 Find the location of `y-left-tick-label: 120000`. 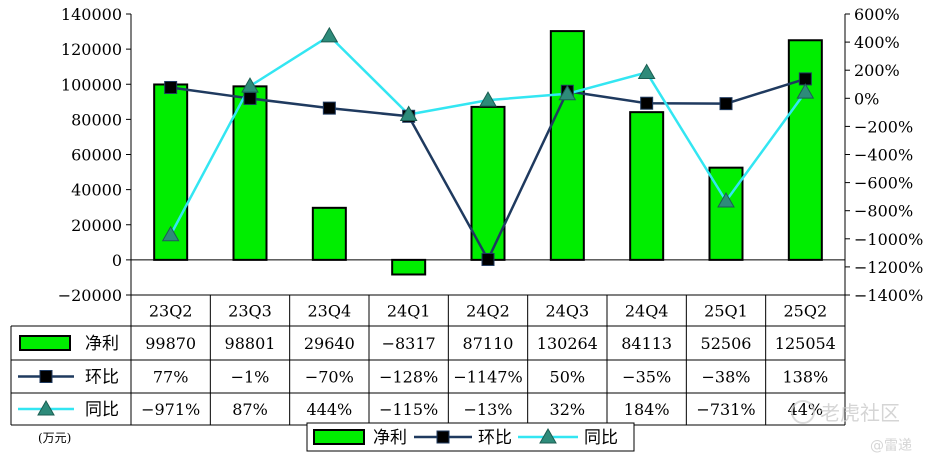

y-left-tick-label: 120000 is located at coordinates (91, 49).